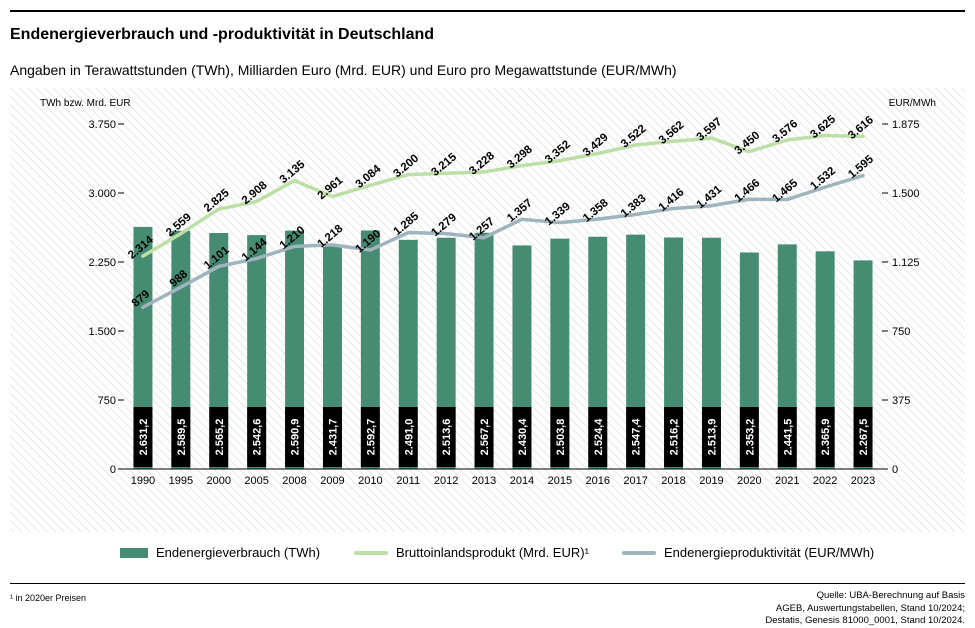  Describe the element at coordinates (331, 188) in the screenshot. I see `gdp-value-label: 2.961` at that location.